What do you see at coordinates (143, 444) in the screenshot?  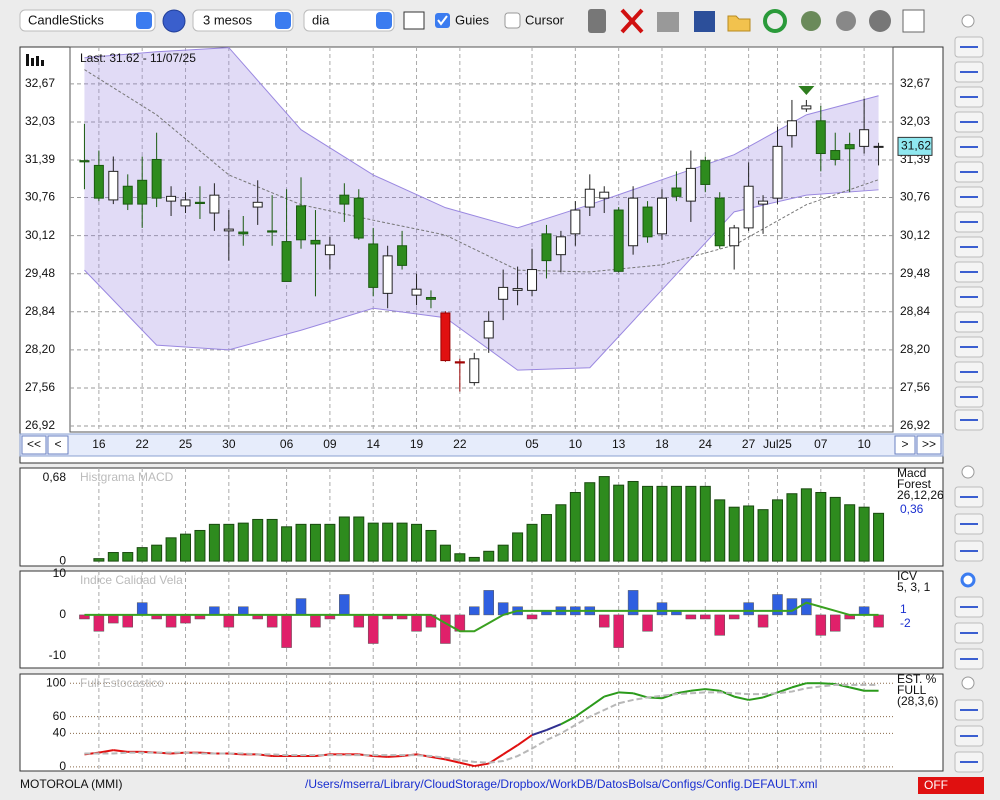 I see `x-tick-label: 22` at bounding box center [143, 444].